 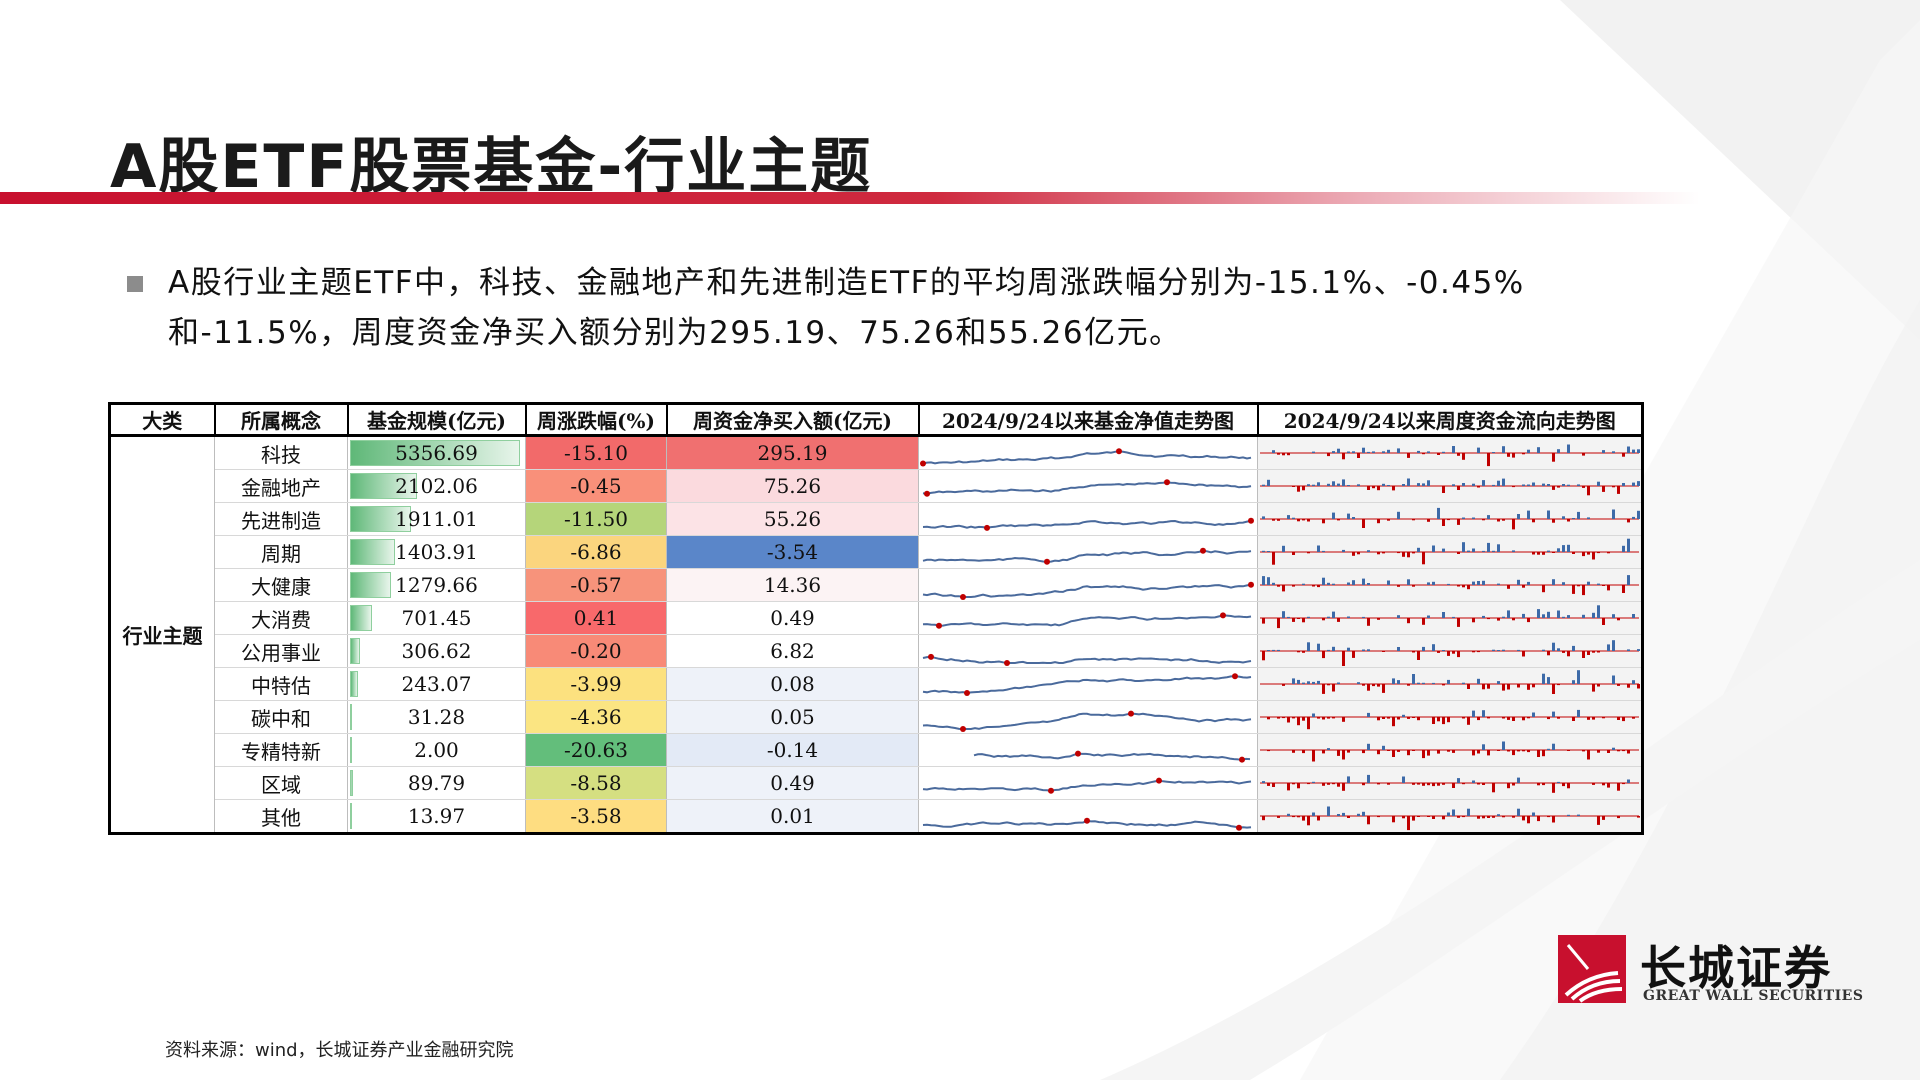 What do you see at coordinates (876, 783) in the screenshot?
I see `table-row: 区域 89.79 -8.58 0.49` at bounding box center [876, 783].